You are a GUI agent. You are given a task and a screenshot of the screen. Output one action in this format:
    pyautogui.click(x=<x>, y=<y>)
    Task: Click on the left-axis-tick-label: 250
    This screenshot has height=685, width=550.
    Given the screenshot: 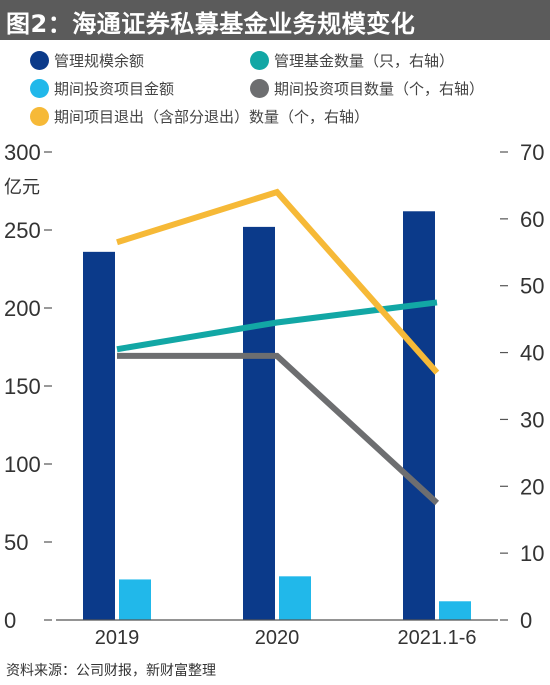 What is the action you would take?
    pyautogui.click(x=22, y=230)
    